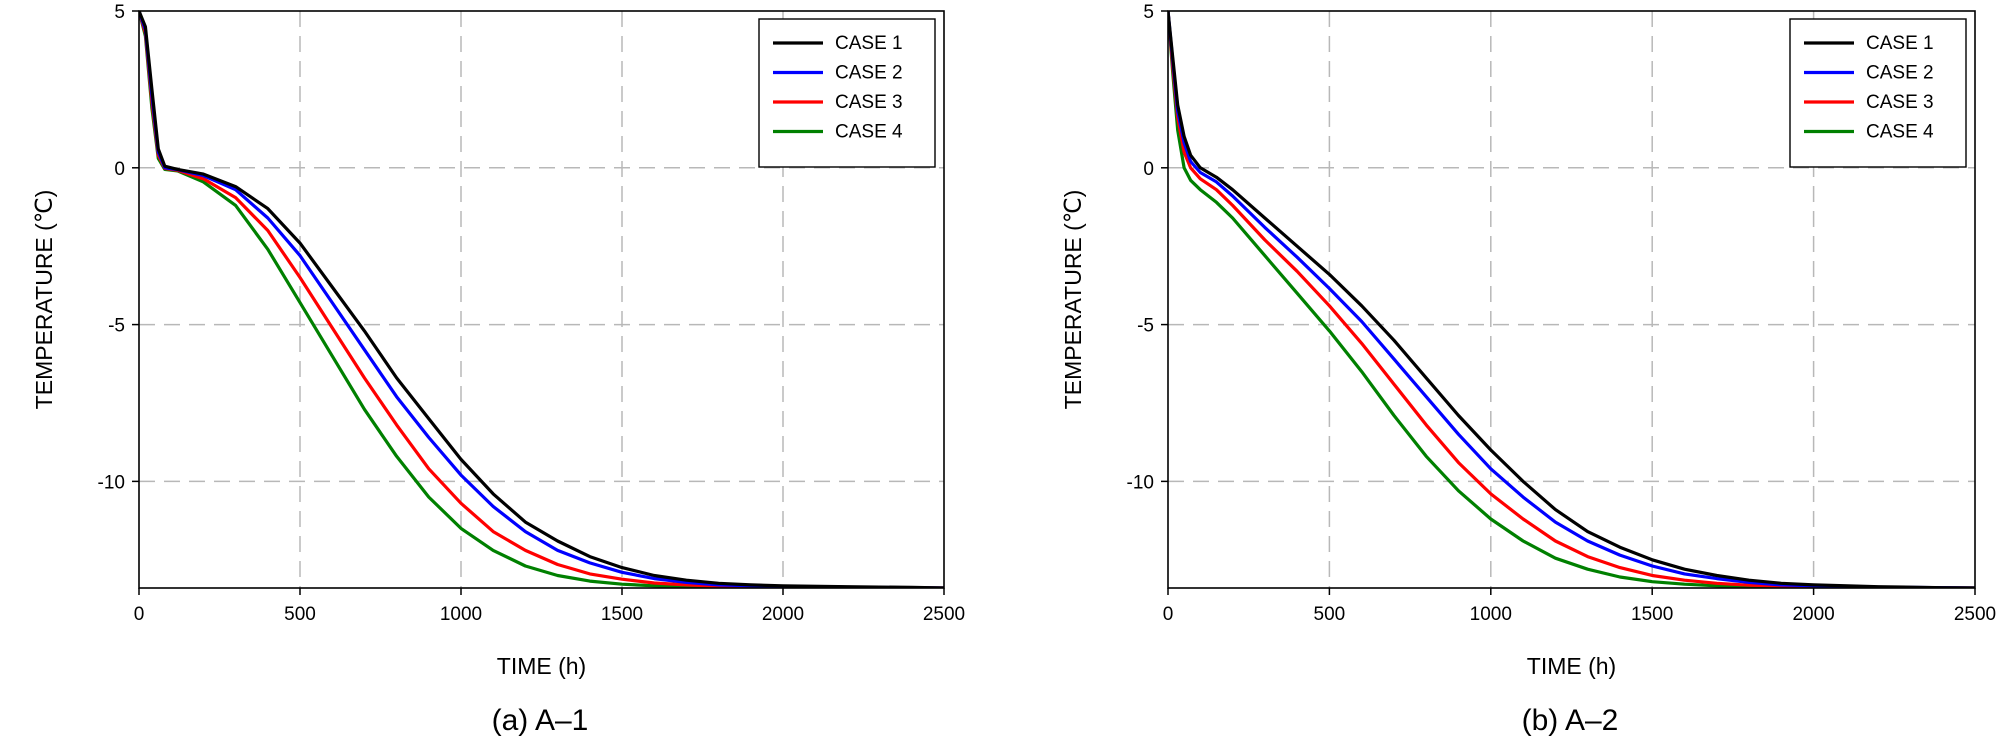 Image resolution: width=2008 pixels, height=741 pixels. I want to click on panel-caption: (b) A–2, so click(1570, 720).